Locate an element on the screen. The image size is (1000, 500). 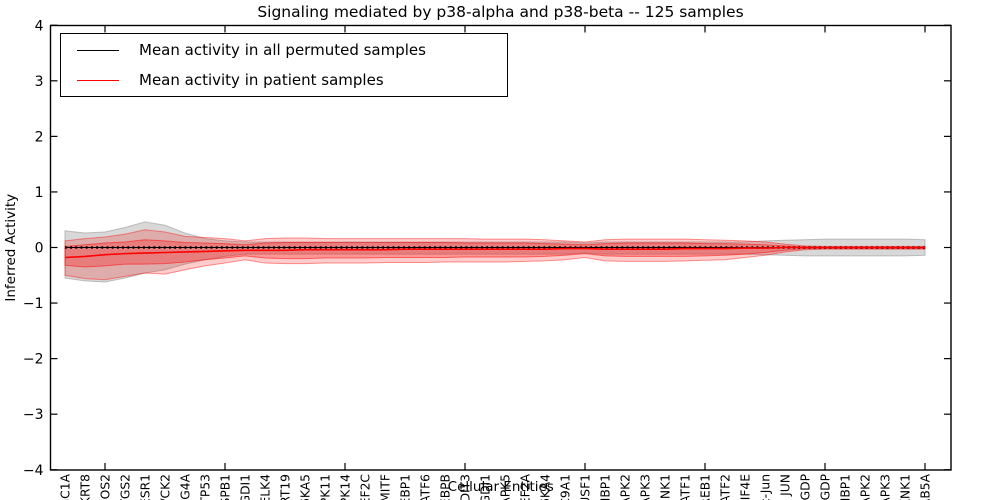
legend-label-patient: Mean activity in patient samples is located at coordinates (261, 80).